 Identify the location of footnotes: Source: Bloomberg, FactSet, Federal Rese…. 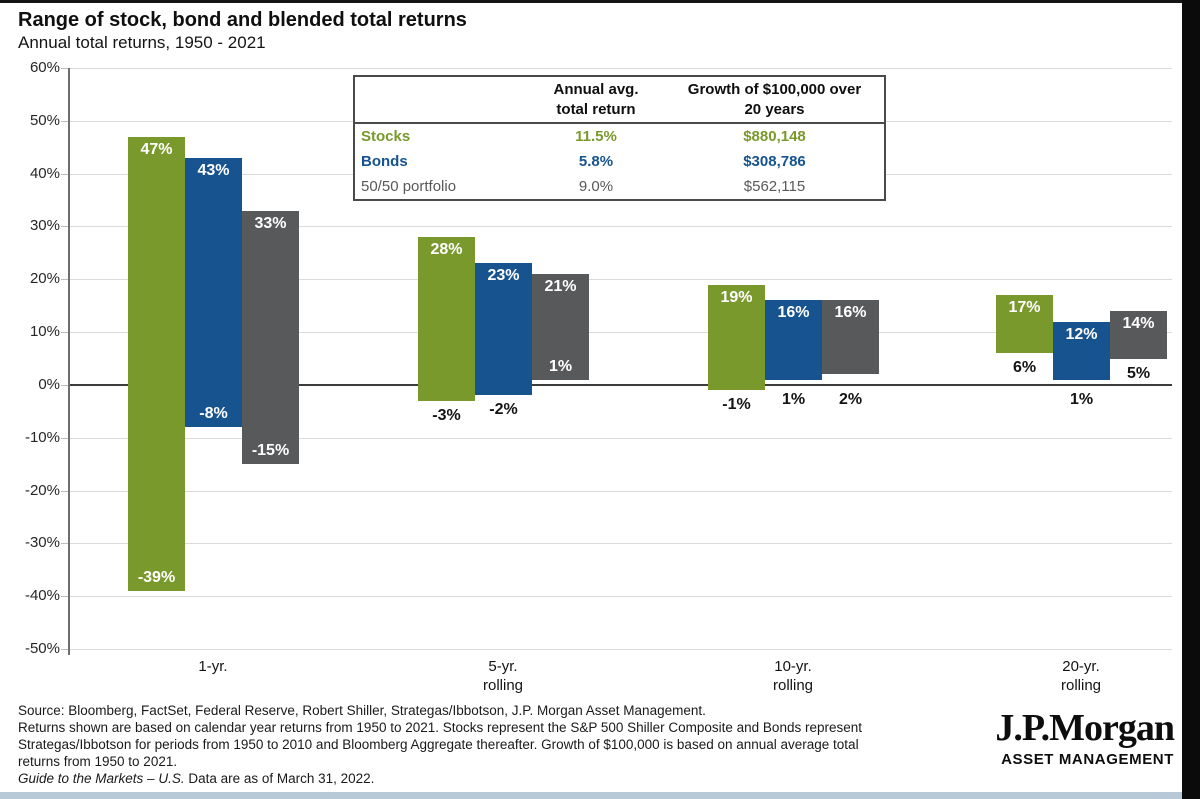
(440, 744).